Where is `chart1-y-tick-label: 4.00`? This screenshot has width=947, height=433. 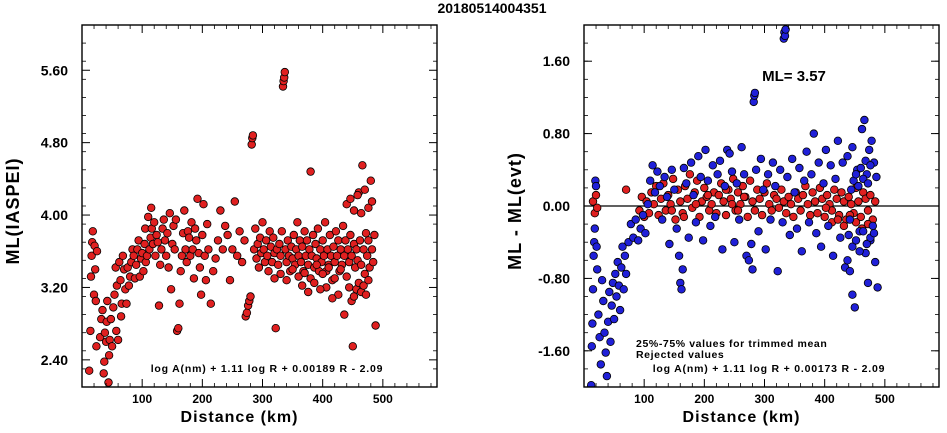 chart1-y-tick-label: 4.00 is located at coordinates (54, 215).